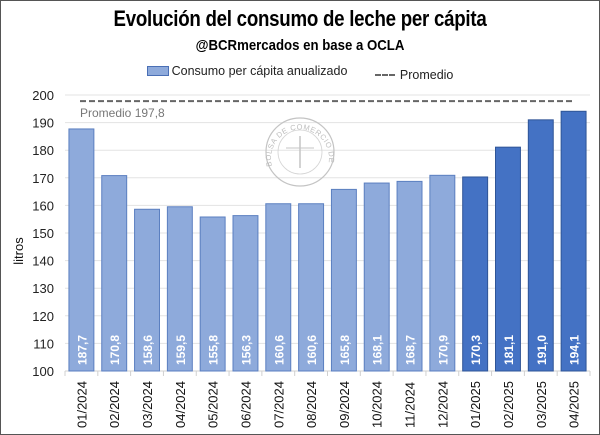 The image size is (600, 435). Describe the element at coordinates (214, 350) in the screenshot. I see `bar-data-label: 155,8` at that location.